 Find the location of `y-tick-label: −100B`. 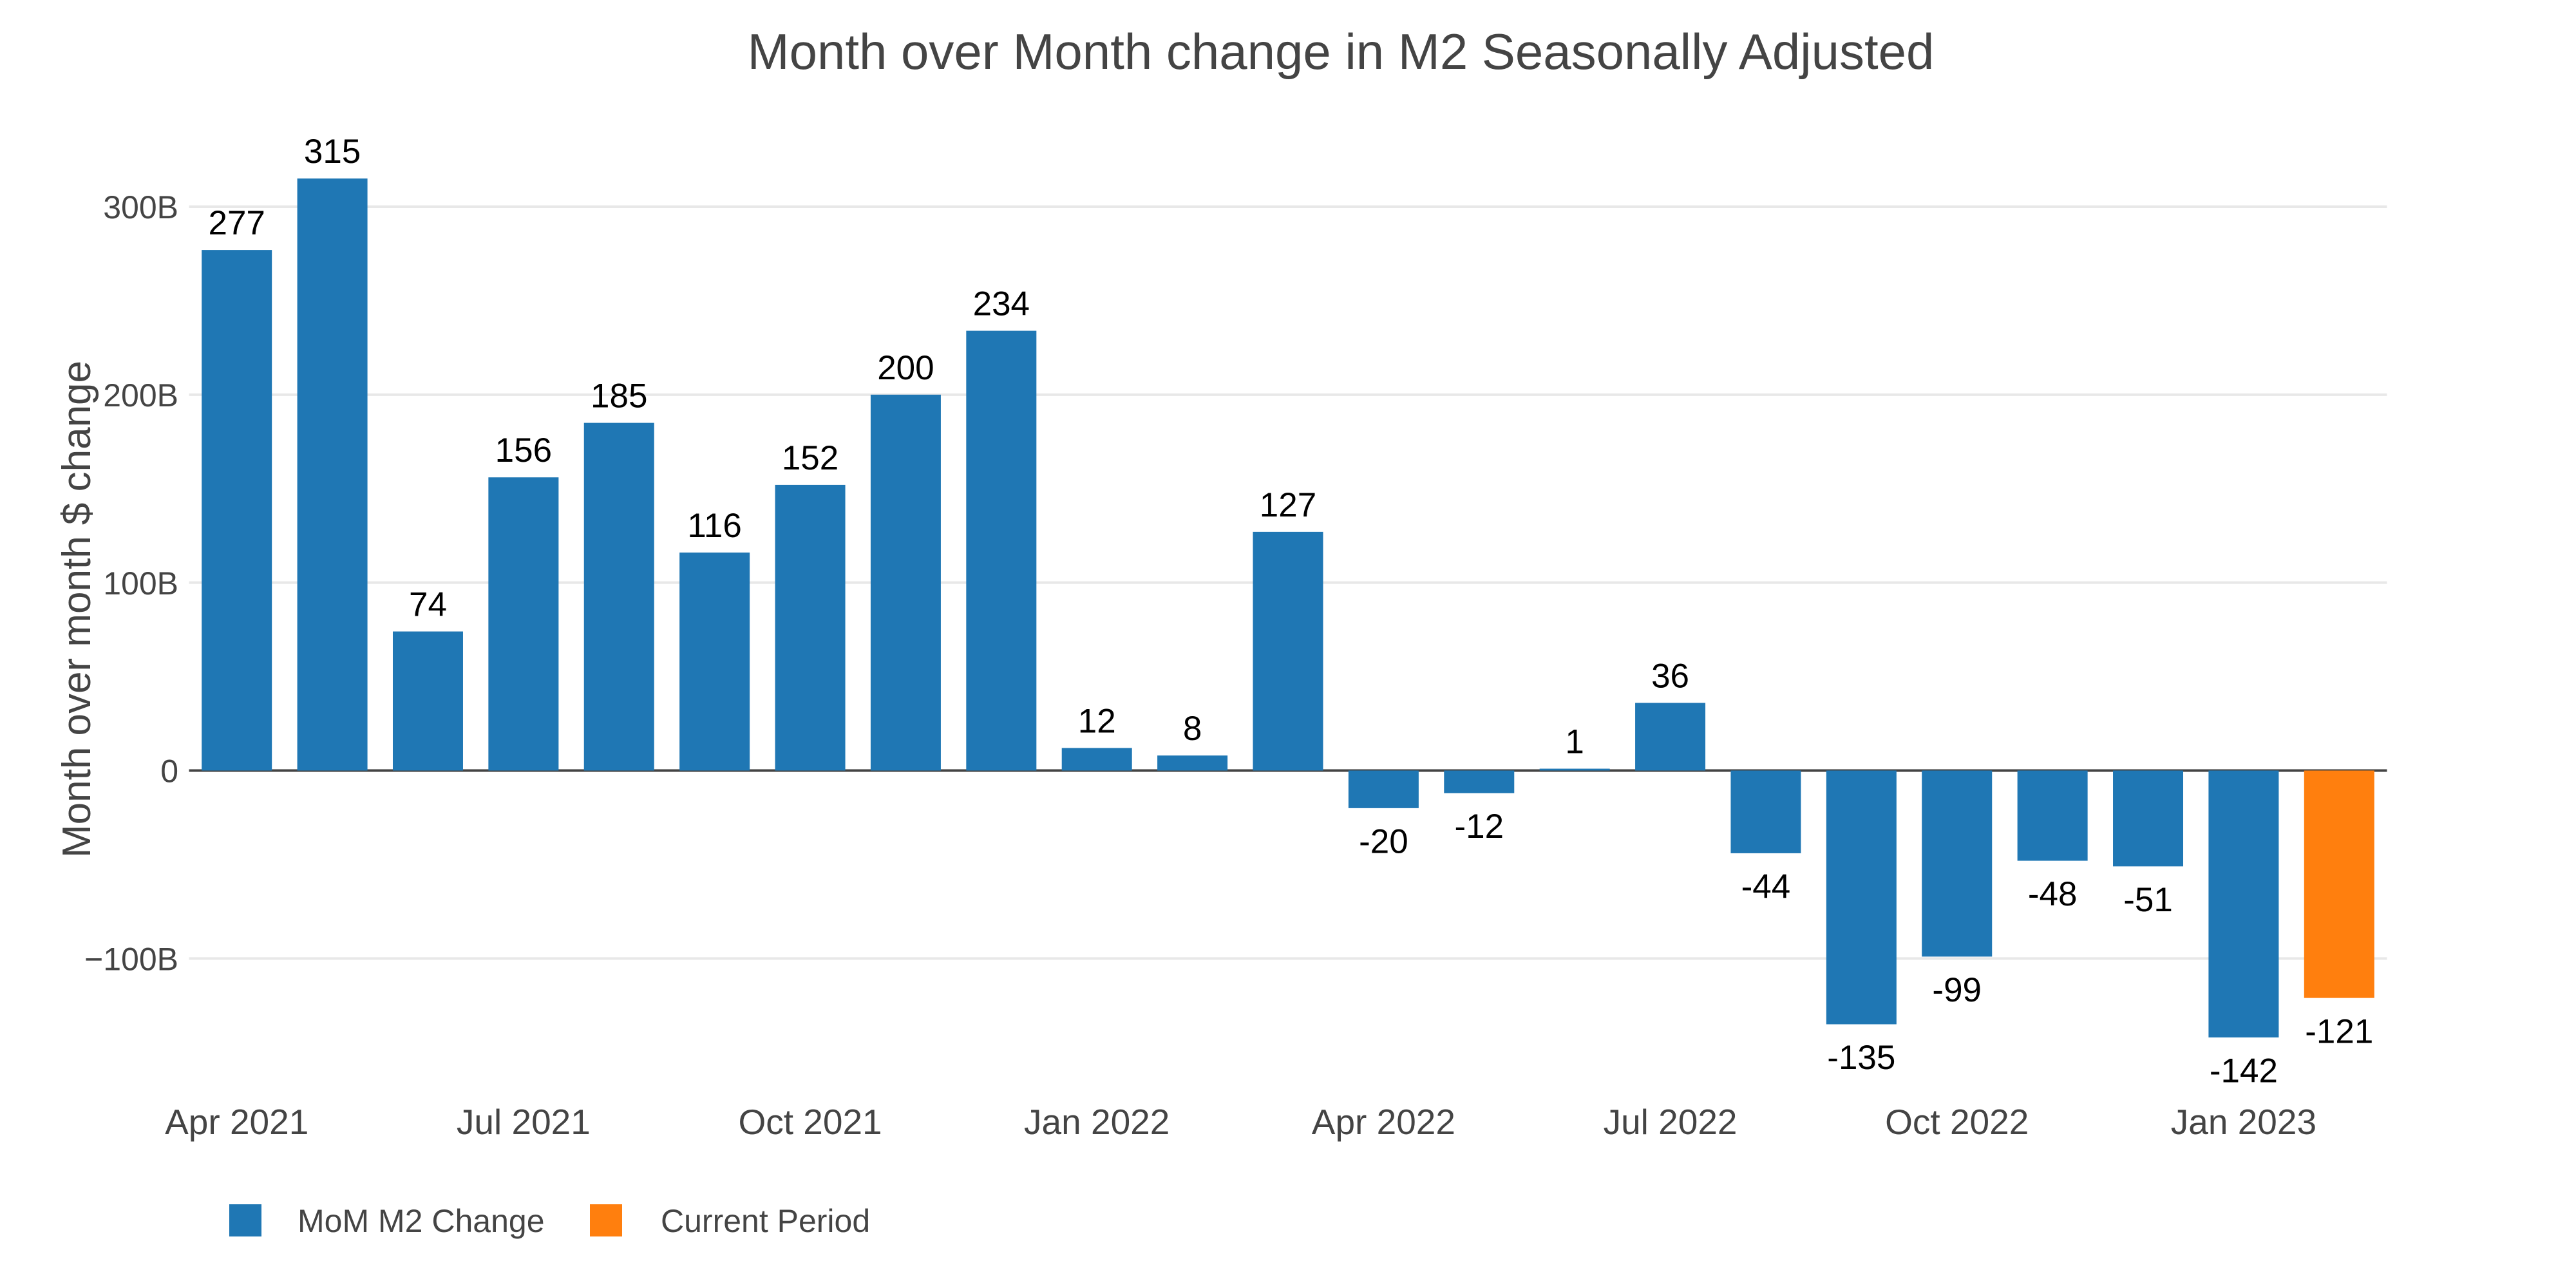

y-tick-label: −100B is located at coordinates (131, 960).